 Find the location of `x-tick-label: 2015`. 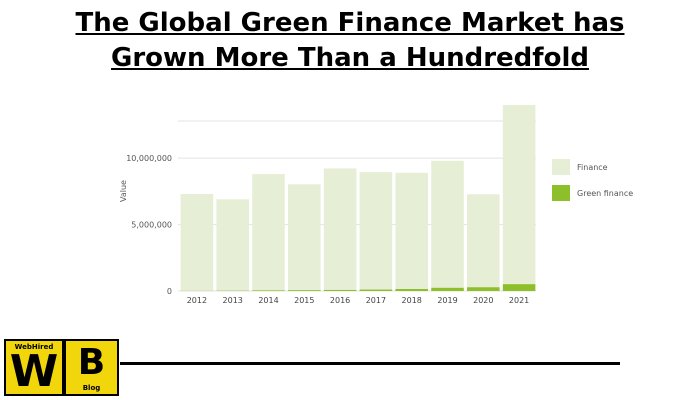

x-tick-label: 2015 is located at coordinates (304, 300).